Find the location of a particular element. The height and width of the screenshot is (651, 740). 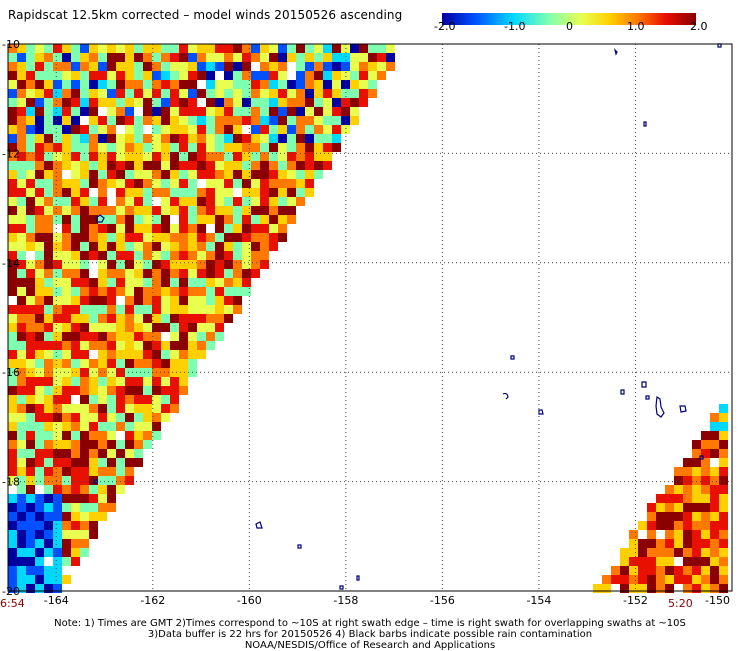

longitude-label: -164 is located at coordinates (56, 600).